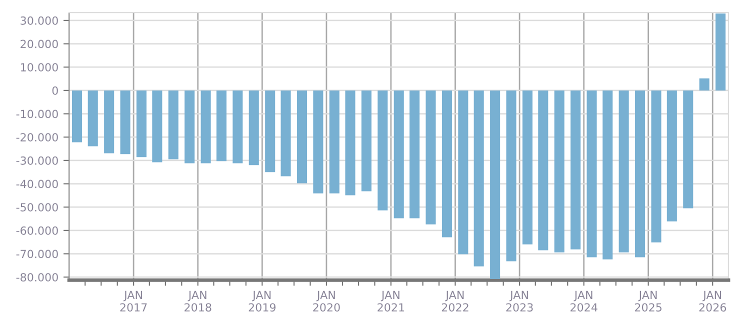 This screenshot has height=313, width=751. I want to click on y-tick-label: -10.000, so click(37, 114).